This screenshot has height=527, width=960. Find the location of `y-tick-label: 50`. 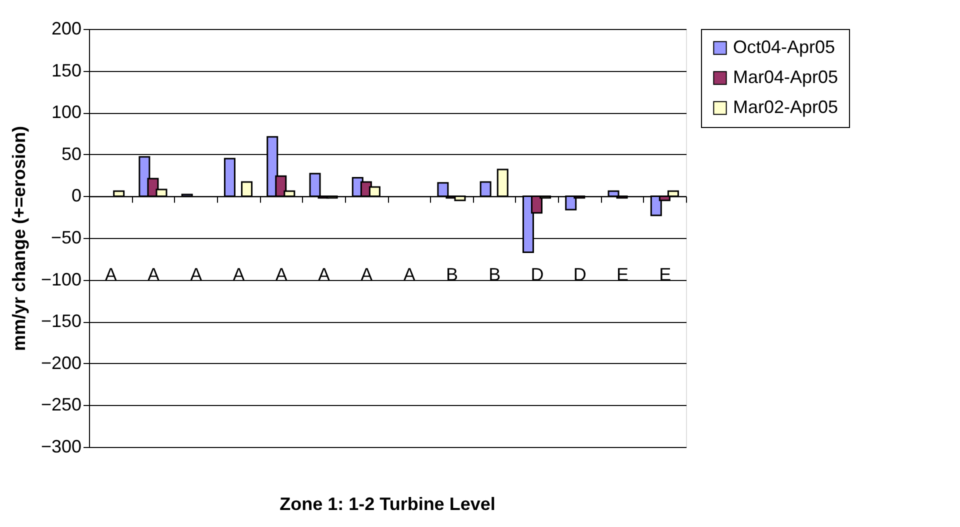

y-tick-label: 50 is located at coordinates (71, 154).